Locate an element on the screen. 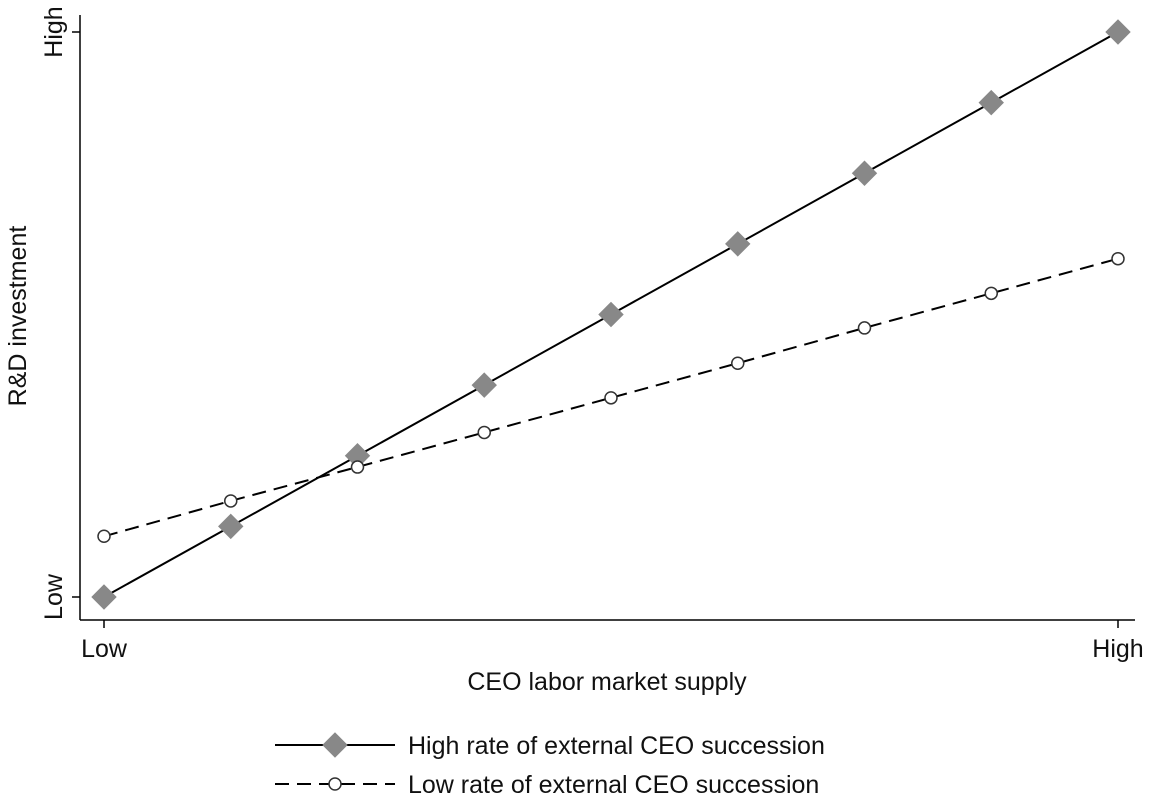 Image resolution: width=1150 pixels, height=800 pixels. legend-entry-low-rate: Low rate of external CEO succession is located at coordinates (547, 785).